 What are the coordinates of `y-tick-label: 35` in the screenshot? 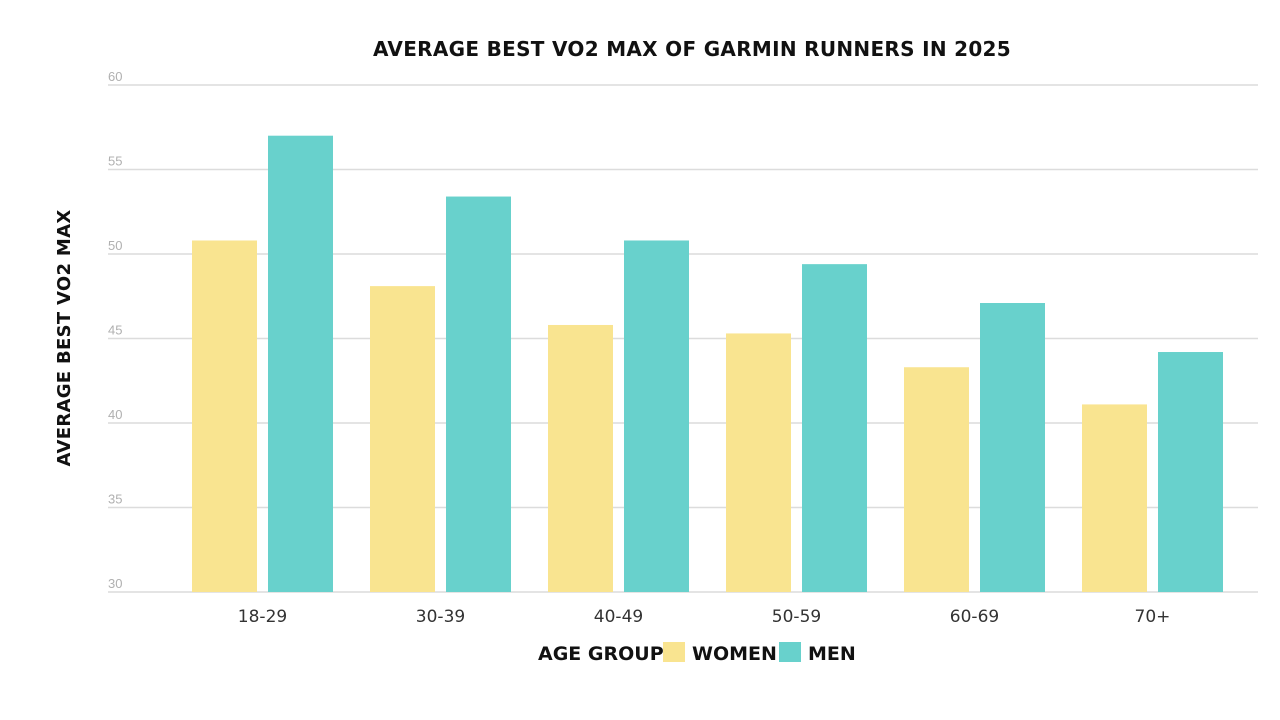 It's located at (115, 499).